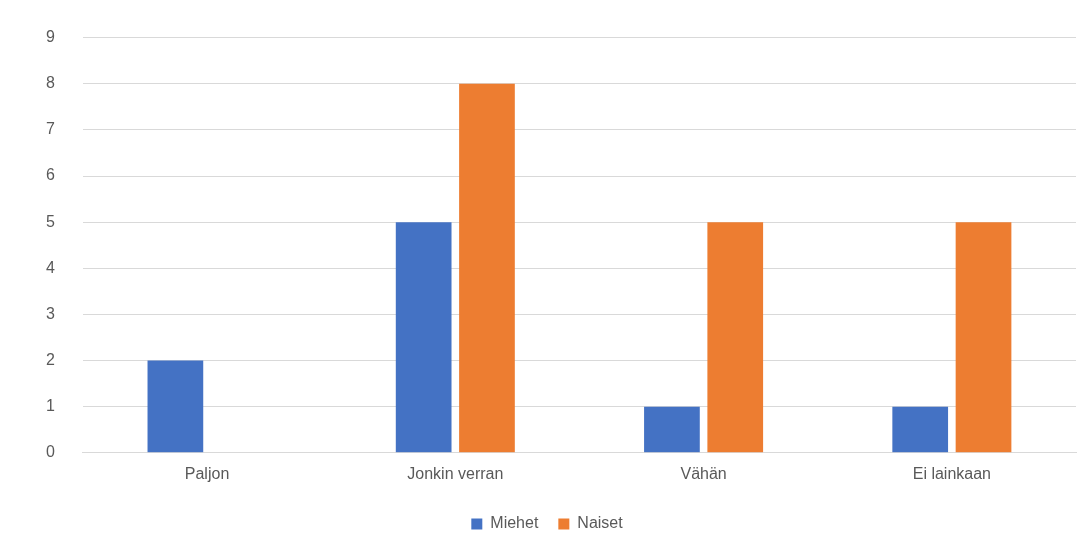 The width and height of the screenshot is (1092, 552). I want to click on y-tick-label: 7, so click(50, 129).